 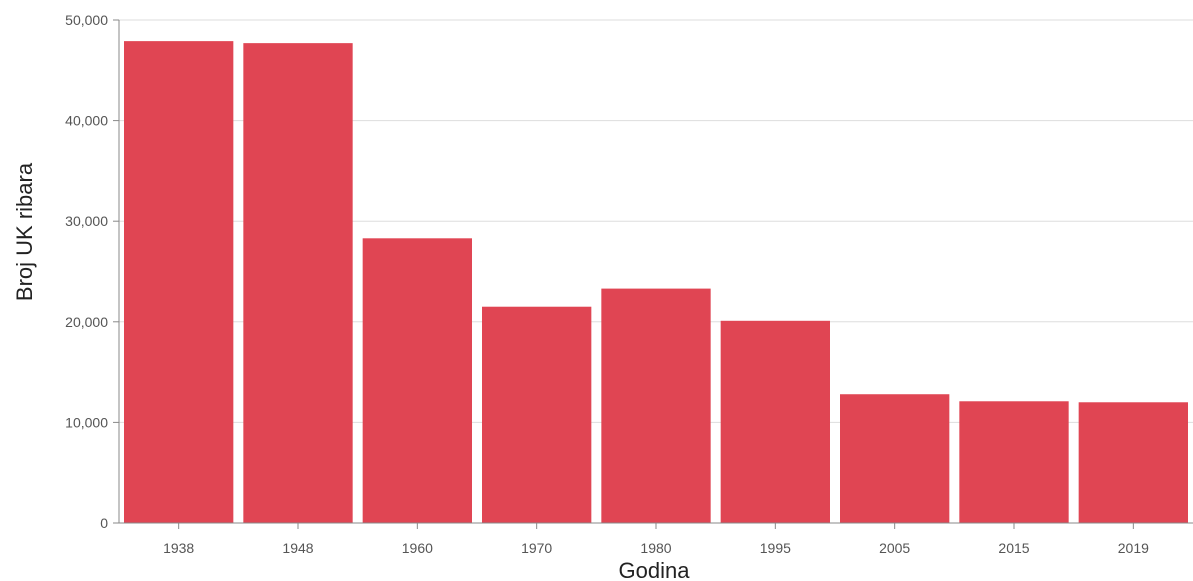 What do you see at coordinates (655, 569) in the screenshot?
I see `x-axis-title: Godina` at bounding box center [655, 569].